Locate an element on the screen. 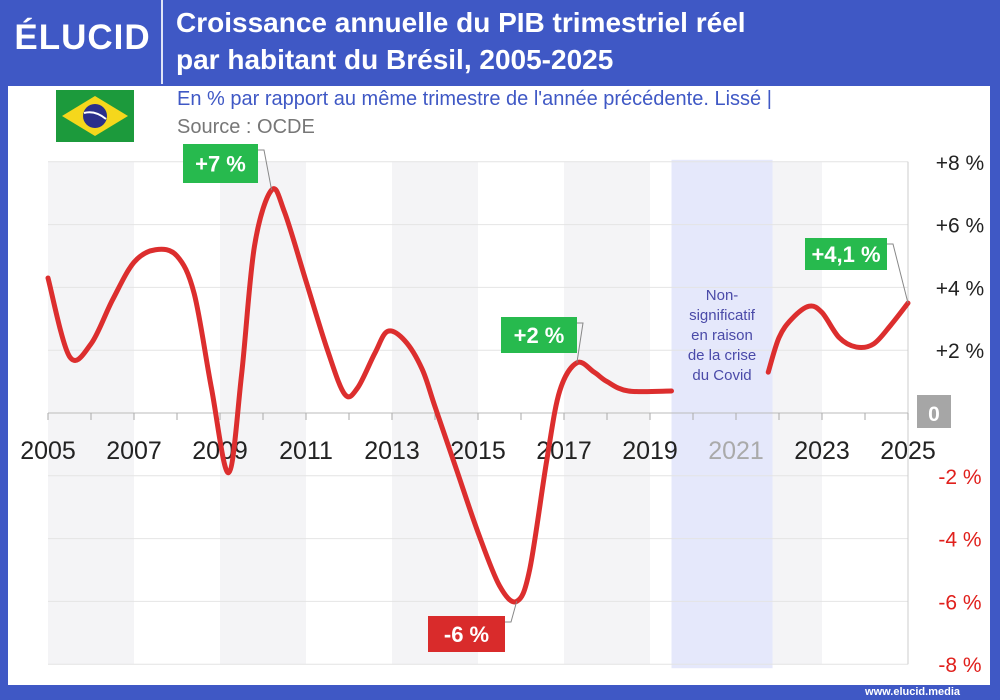  y-tick-label: +4 % is located at coordinates (960, 288).